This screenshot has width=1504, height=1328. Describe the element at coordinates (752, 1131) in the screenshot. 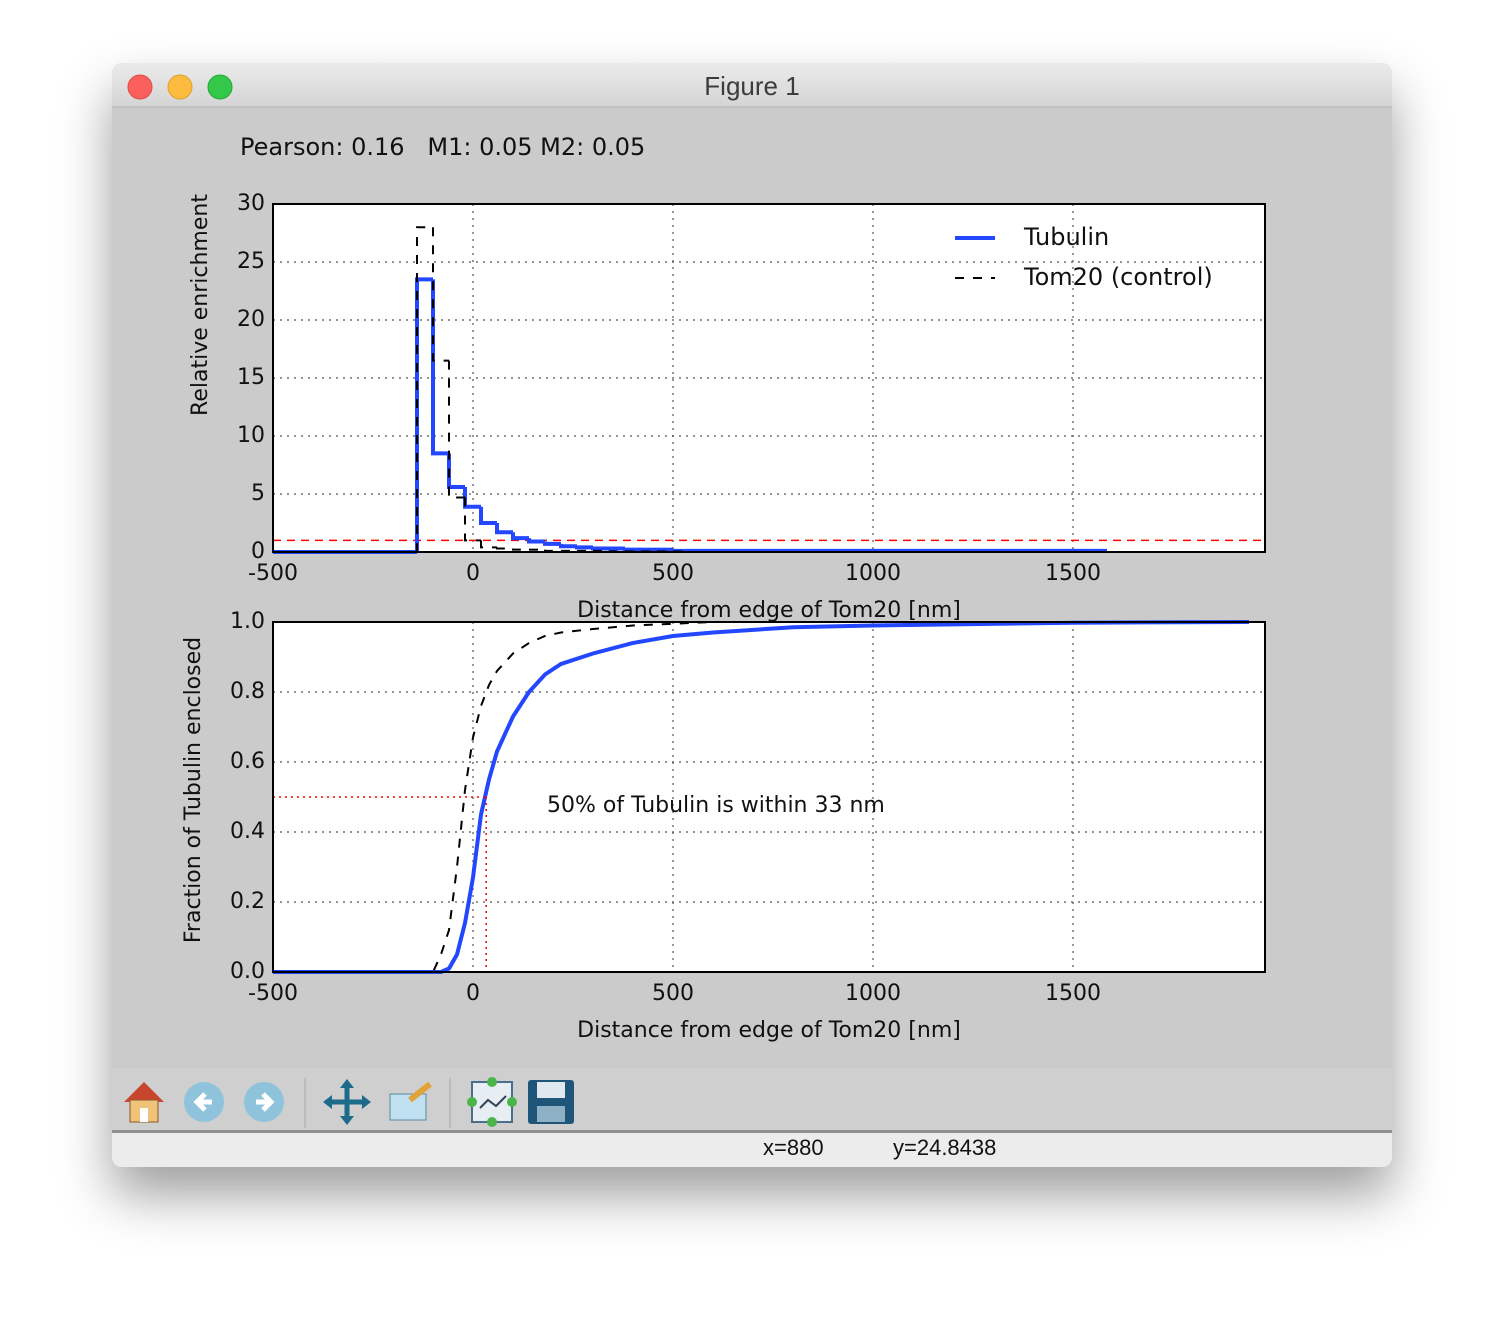

I see `toolbar-border` at that location.